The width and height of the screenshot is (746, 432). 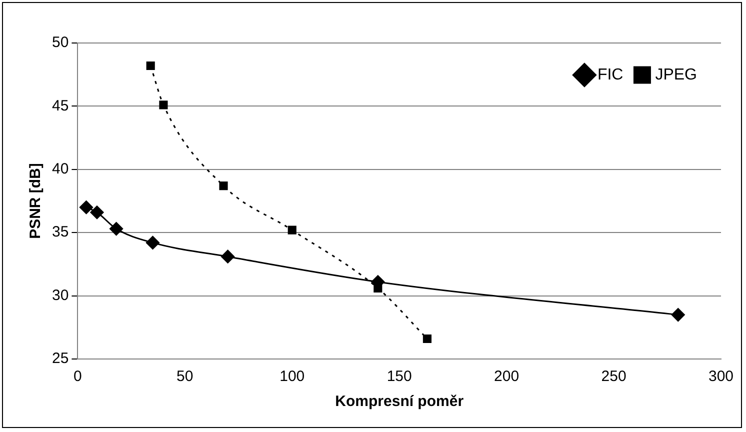 I want to click on x-tick-label: 300, so click(x=721, y=377).